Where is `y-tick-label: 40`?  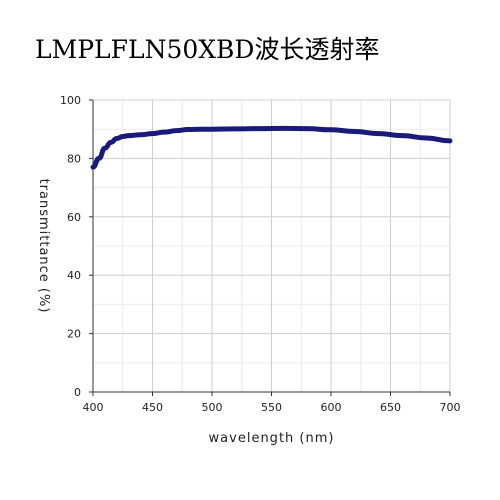 y-tick-label: 40 is located at coordinates (74, 275).